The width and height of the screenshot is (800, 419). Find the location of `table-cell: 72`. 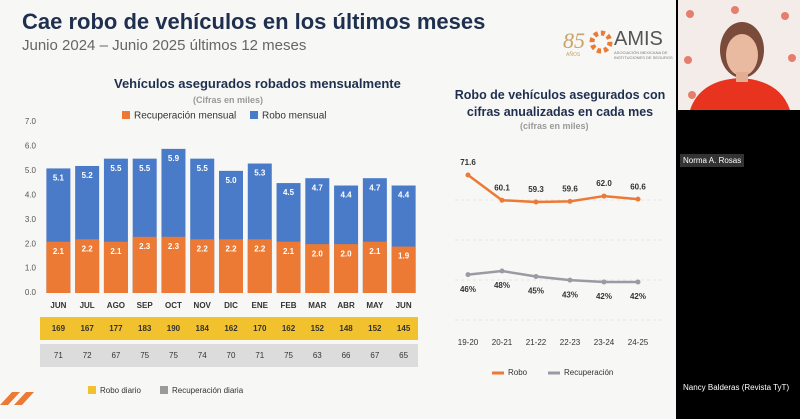

table-cell: 72 is located at coordinates (87, 355).